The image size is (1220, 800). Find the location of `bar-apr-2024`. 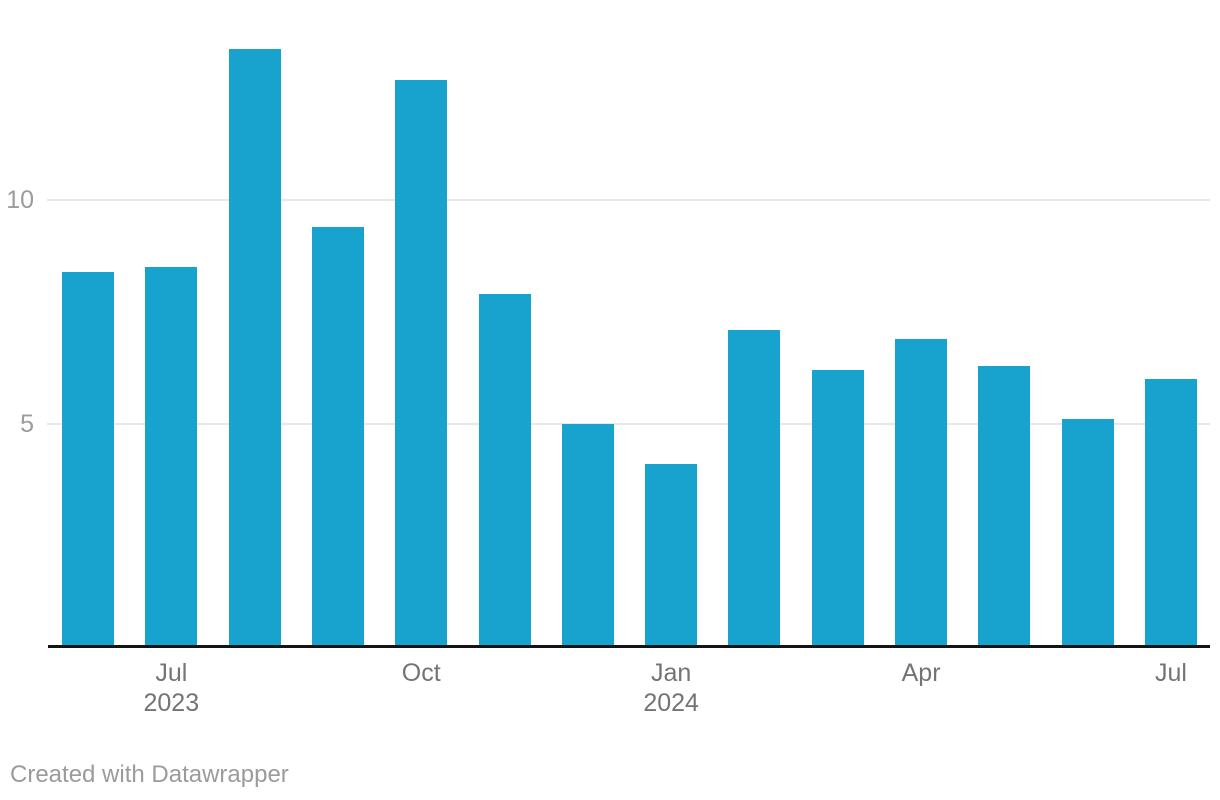

bar-apr-2024 is located at coordinates (921, 492).